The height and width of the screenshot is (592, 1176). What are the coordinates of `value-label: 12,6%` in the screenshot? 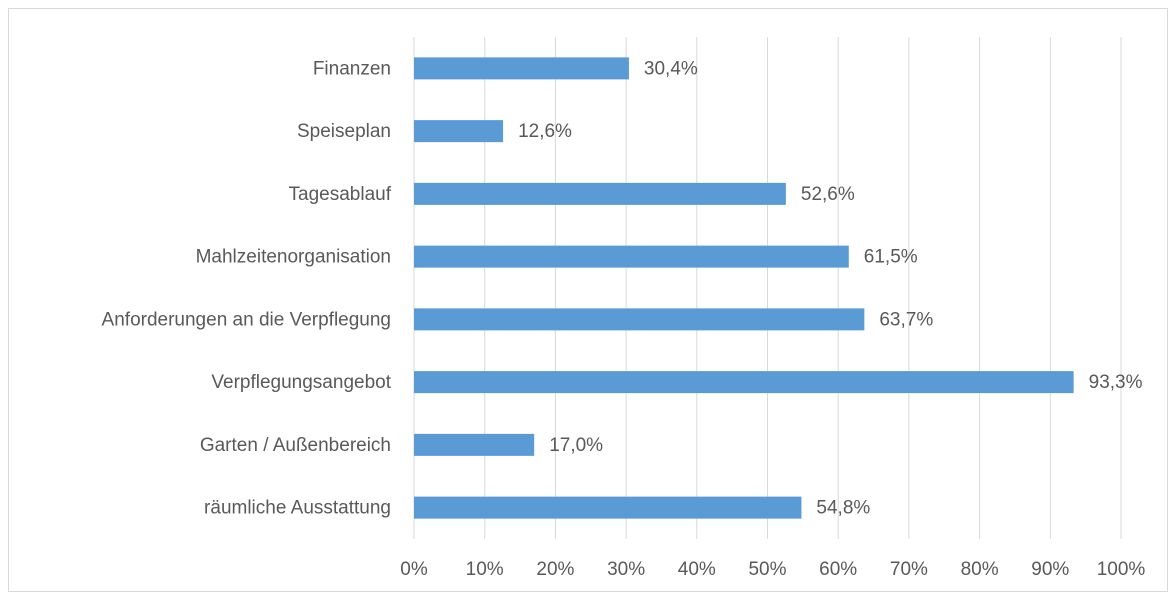 It's located at (545, 131).